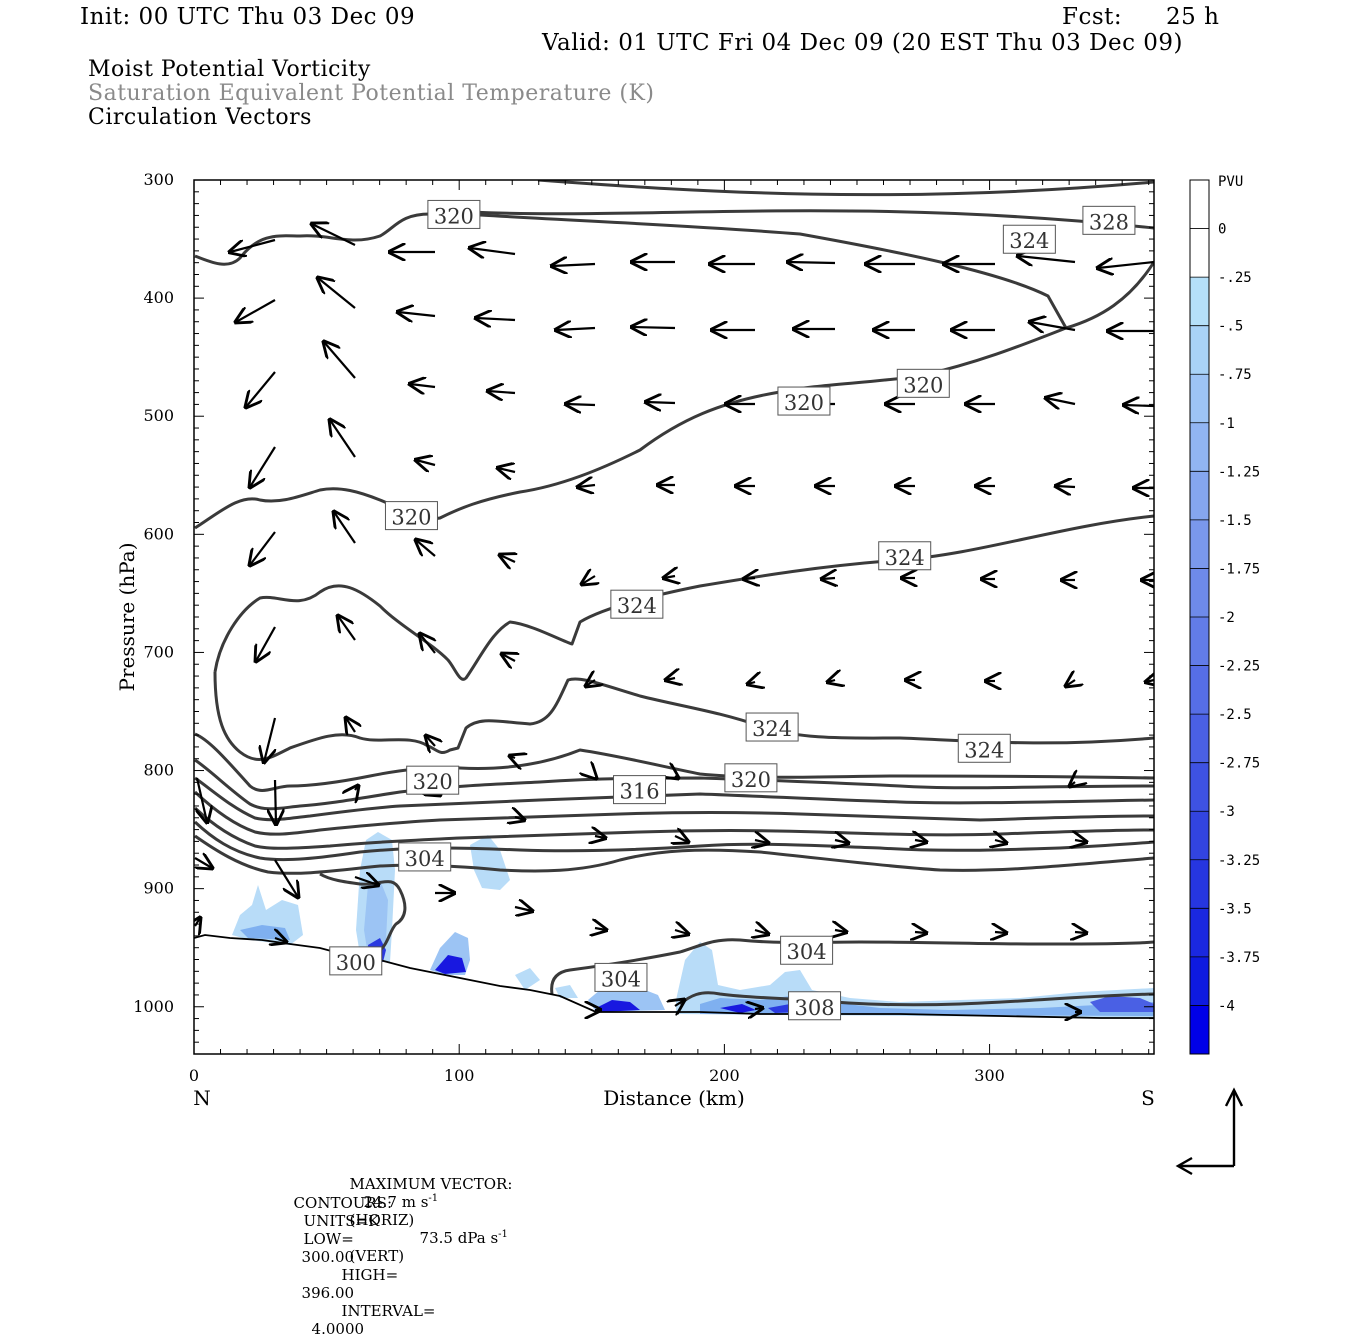 The height and width of the screenshot is (1338, 1350). Describe the element at coordinates (1235, 909) in the screenshot. I see `colorbar-label: -3.5` at that location.